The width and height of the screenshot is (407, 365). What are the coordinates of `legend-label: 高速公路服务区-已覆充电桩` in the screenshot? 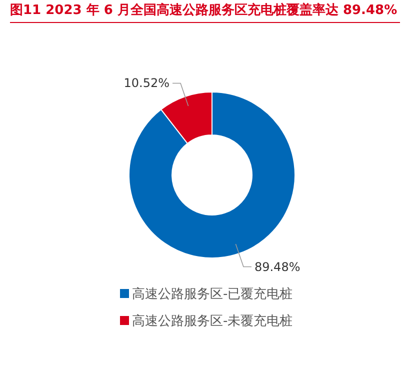 It's located at (212, 294).